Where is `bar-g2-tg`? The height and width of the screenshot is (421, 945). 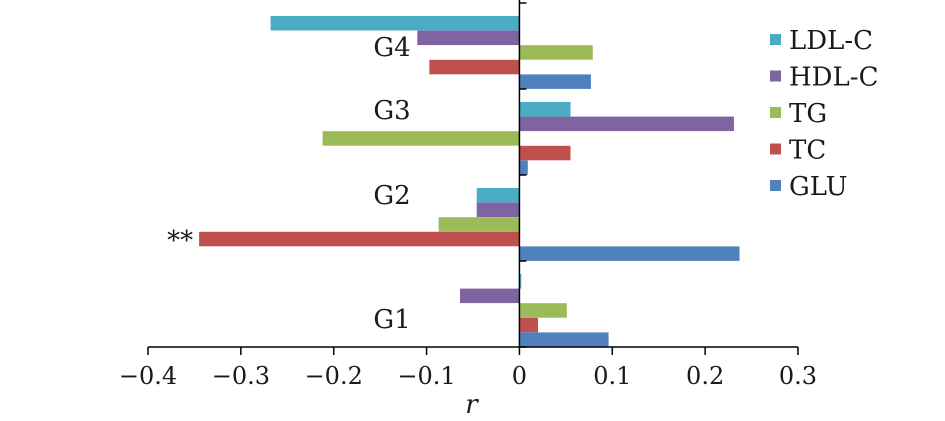 bar-g2-tg is located at coordinates (479, 224).